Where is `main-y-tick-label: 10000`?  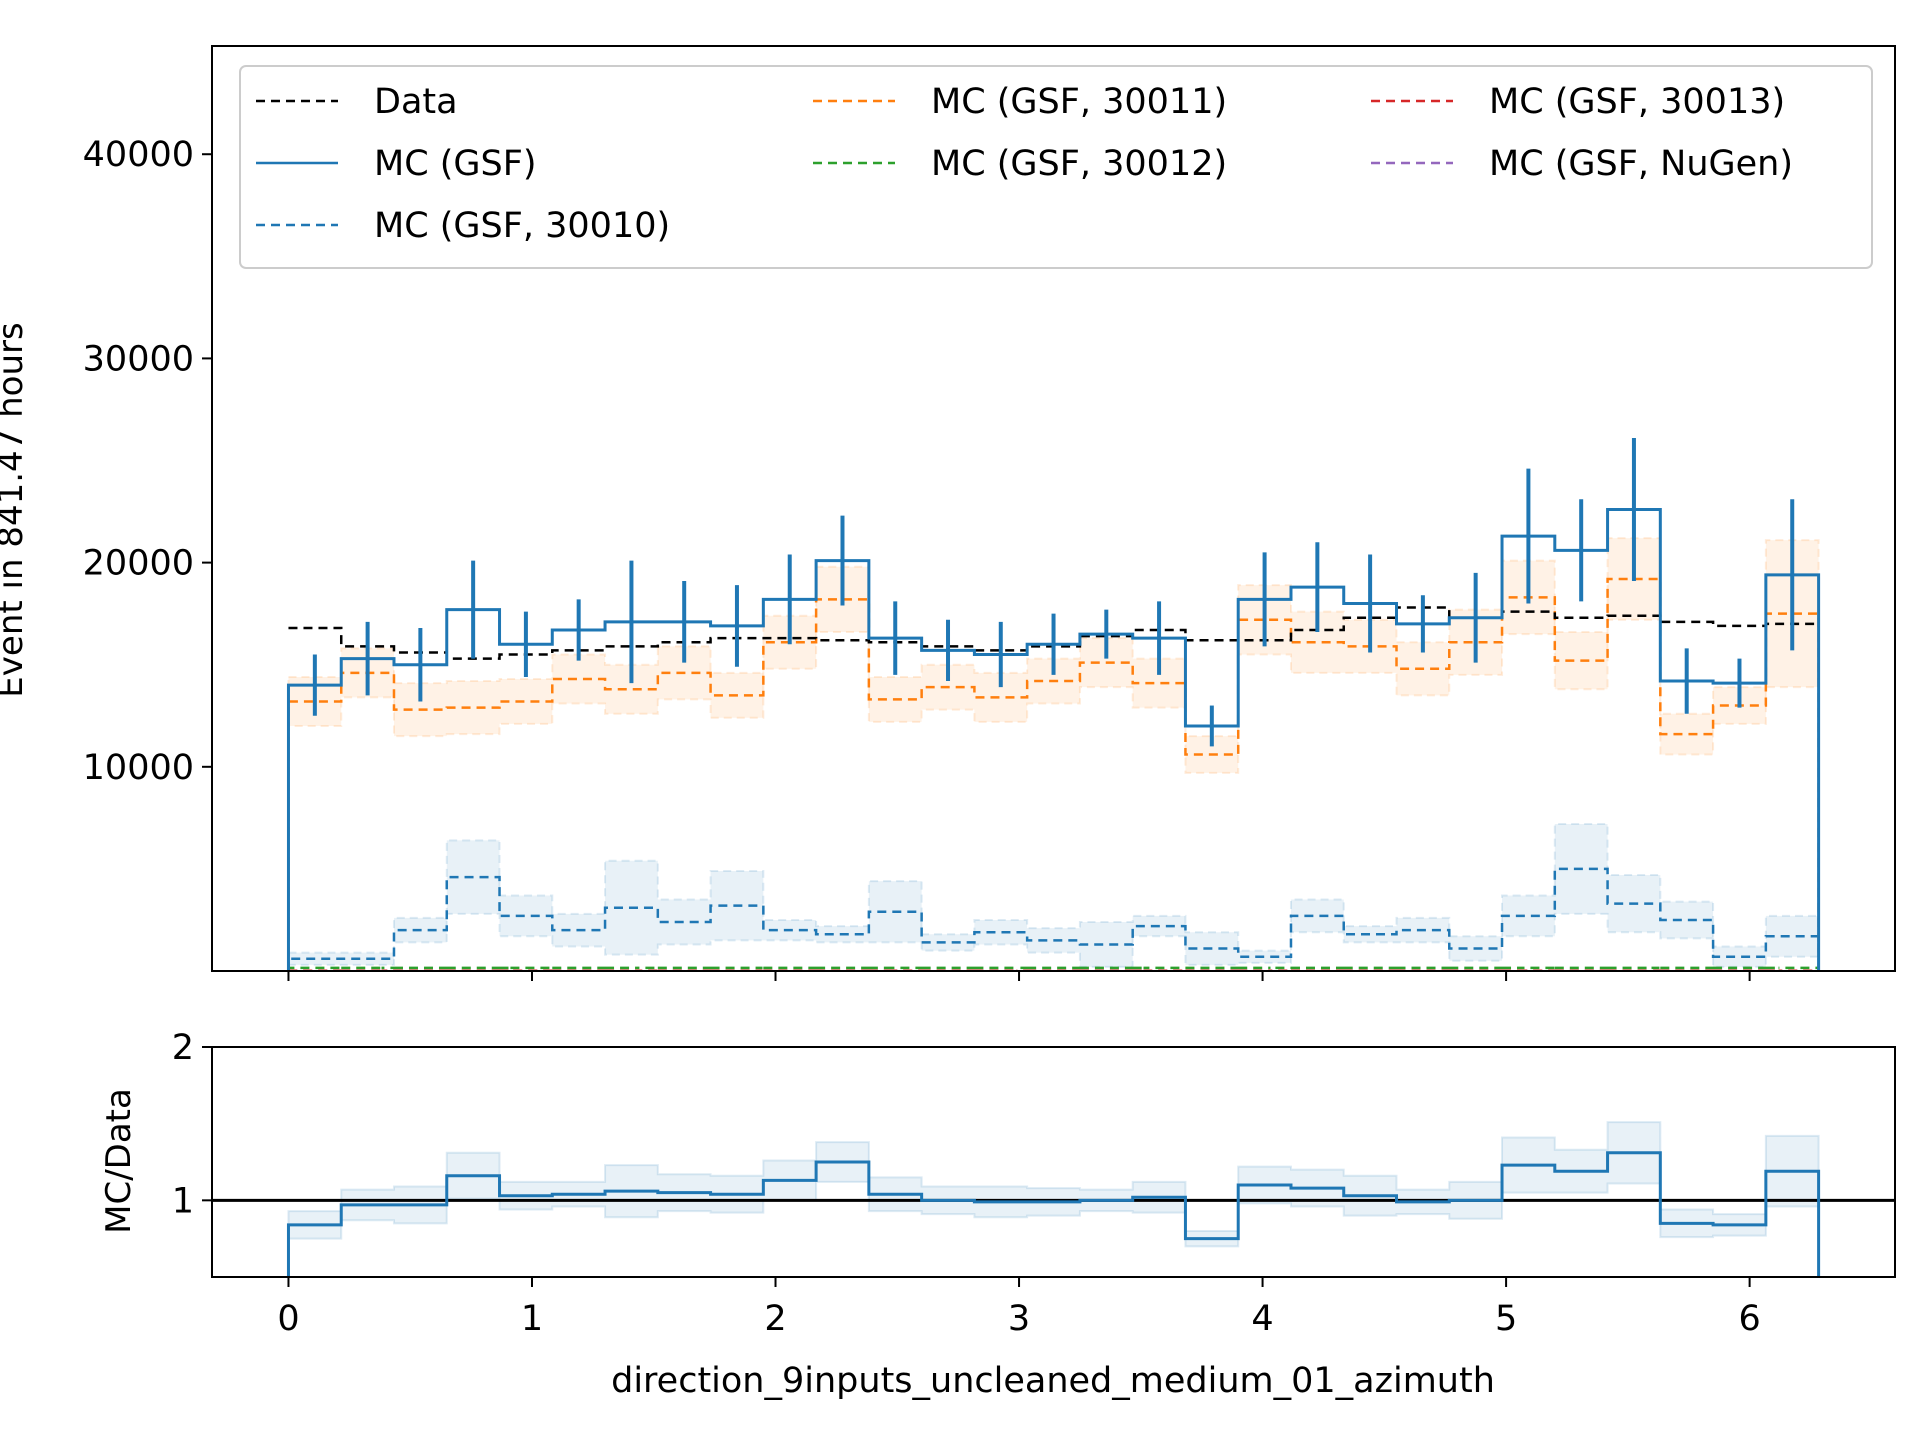 main-y-tick-label: 10000 is located at coordinates (138, 768).